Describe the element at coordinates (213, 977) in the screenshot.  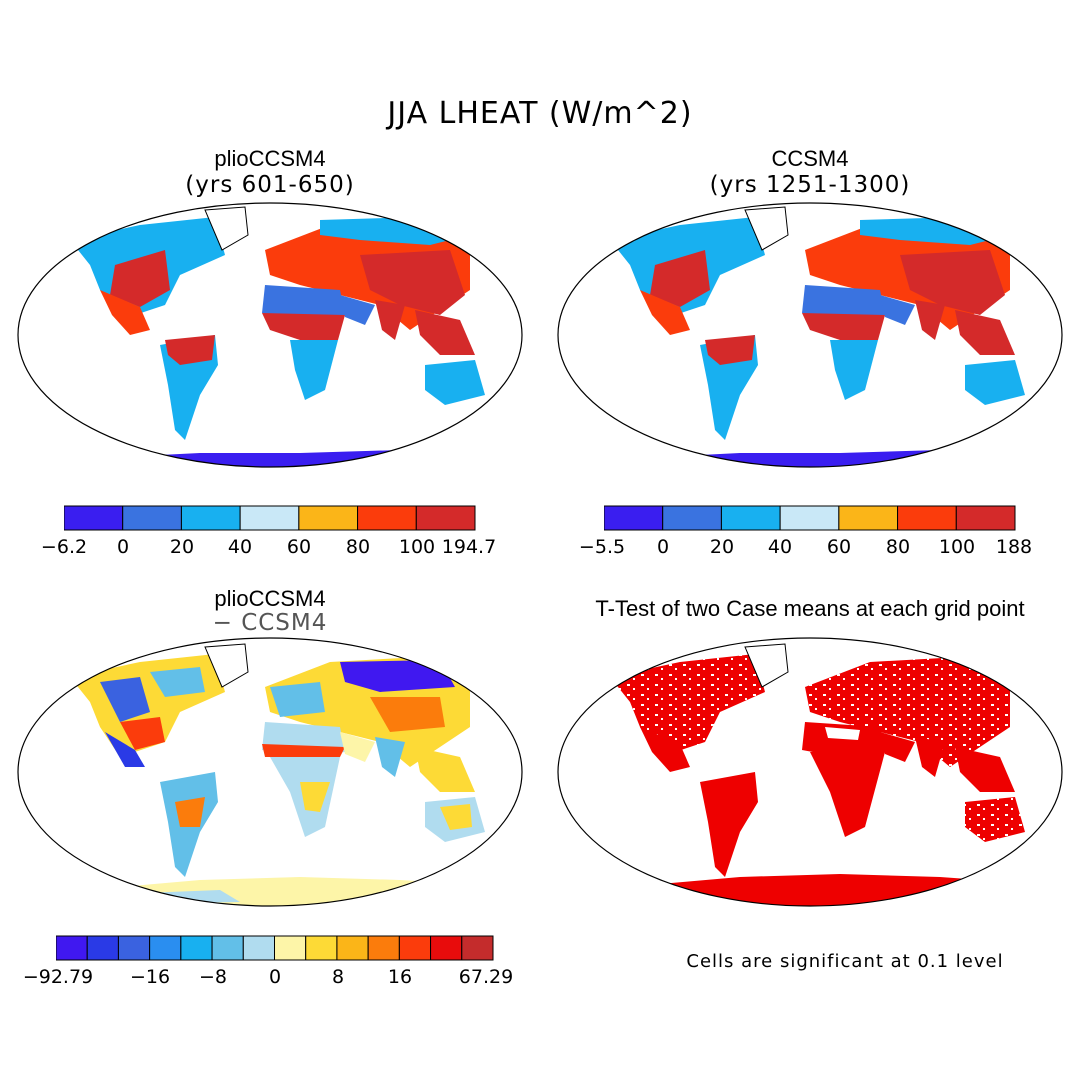
I see `cb-bl-label-2: −8` at that location.